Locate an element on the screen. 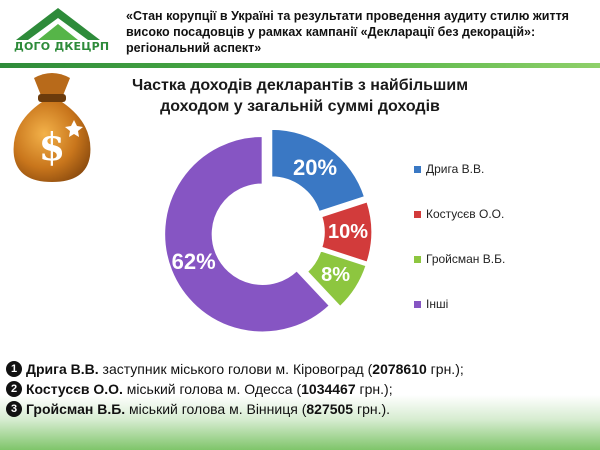 The height and width of the screenshot is (450, 600). legend-item: Дрига В.В. is located at coordinates (449, 169).